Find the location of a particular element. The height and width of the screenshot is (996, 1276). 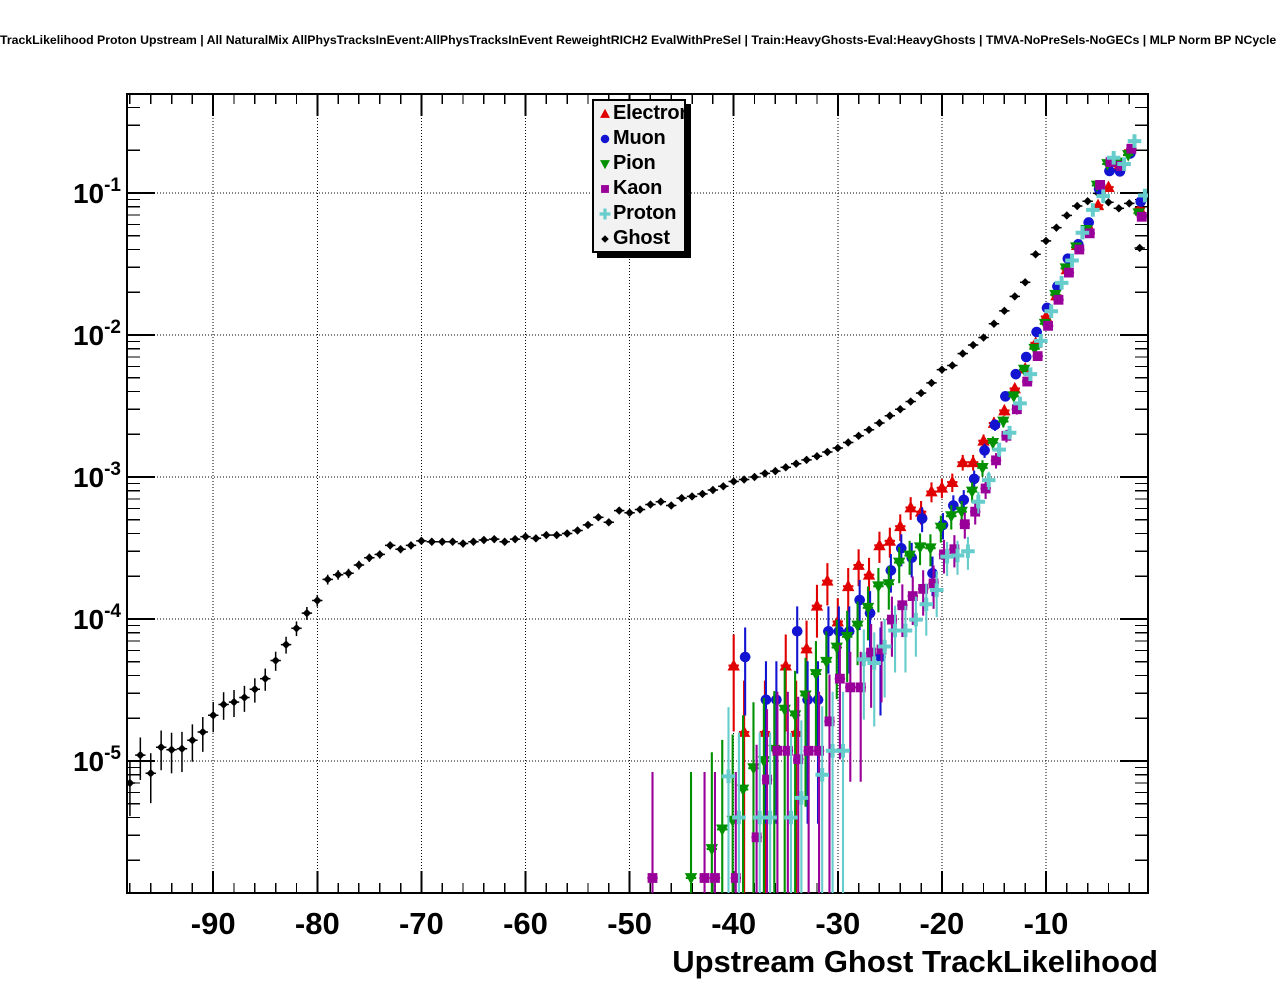

legend: Electron Muon Pion Kaon Proton Ghost is located at coordinates (642, 176).